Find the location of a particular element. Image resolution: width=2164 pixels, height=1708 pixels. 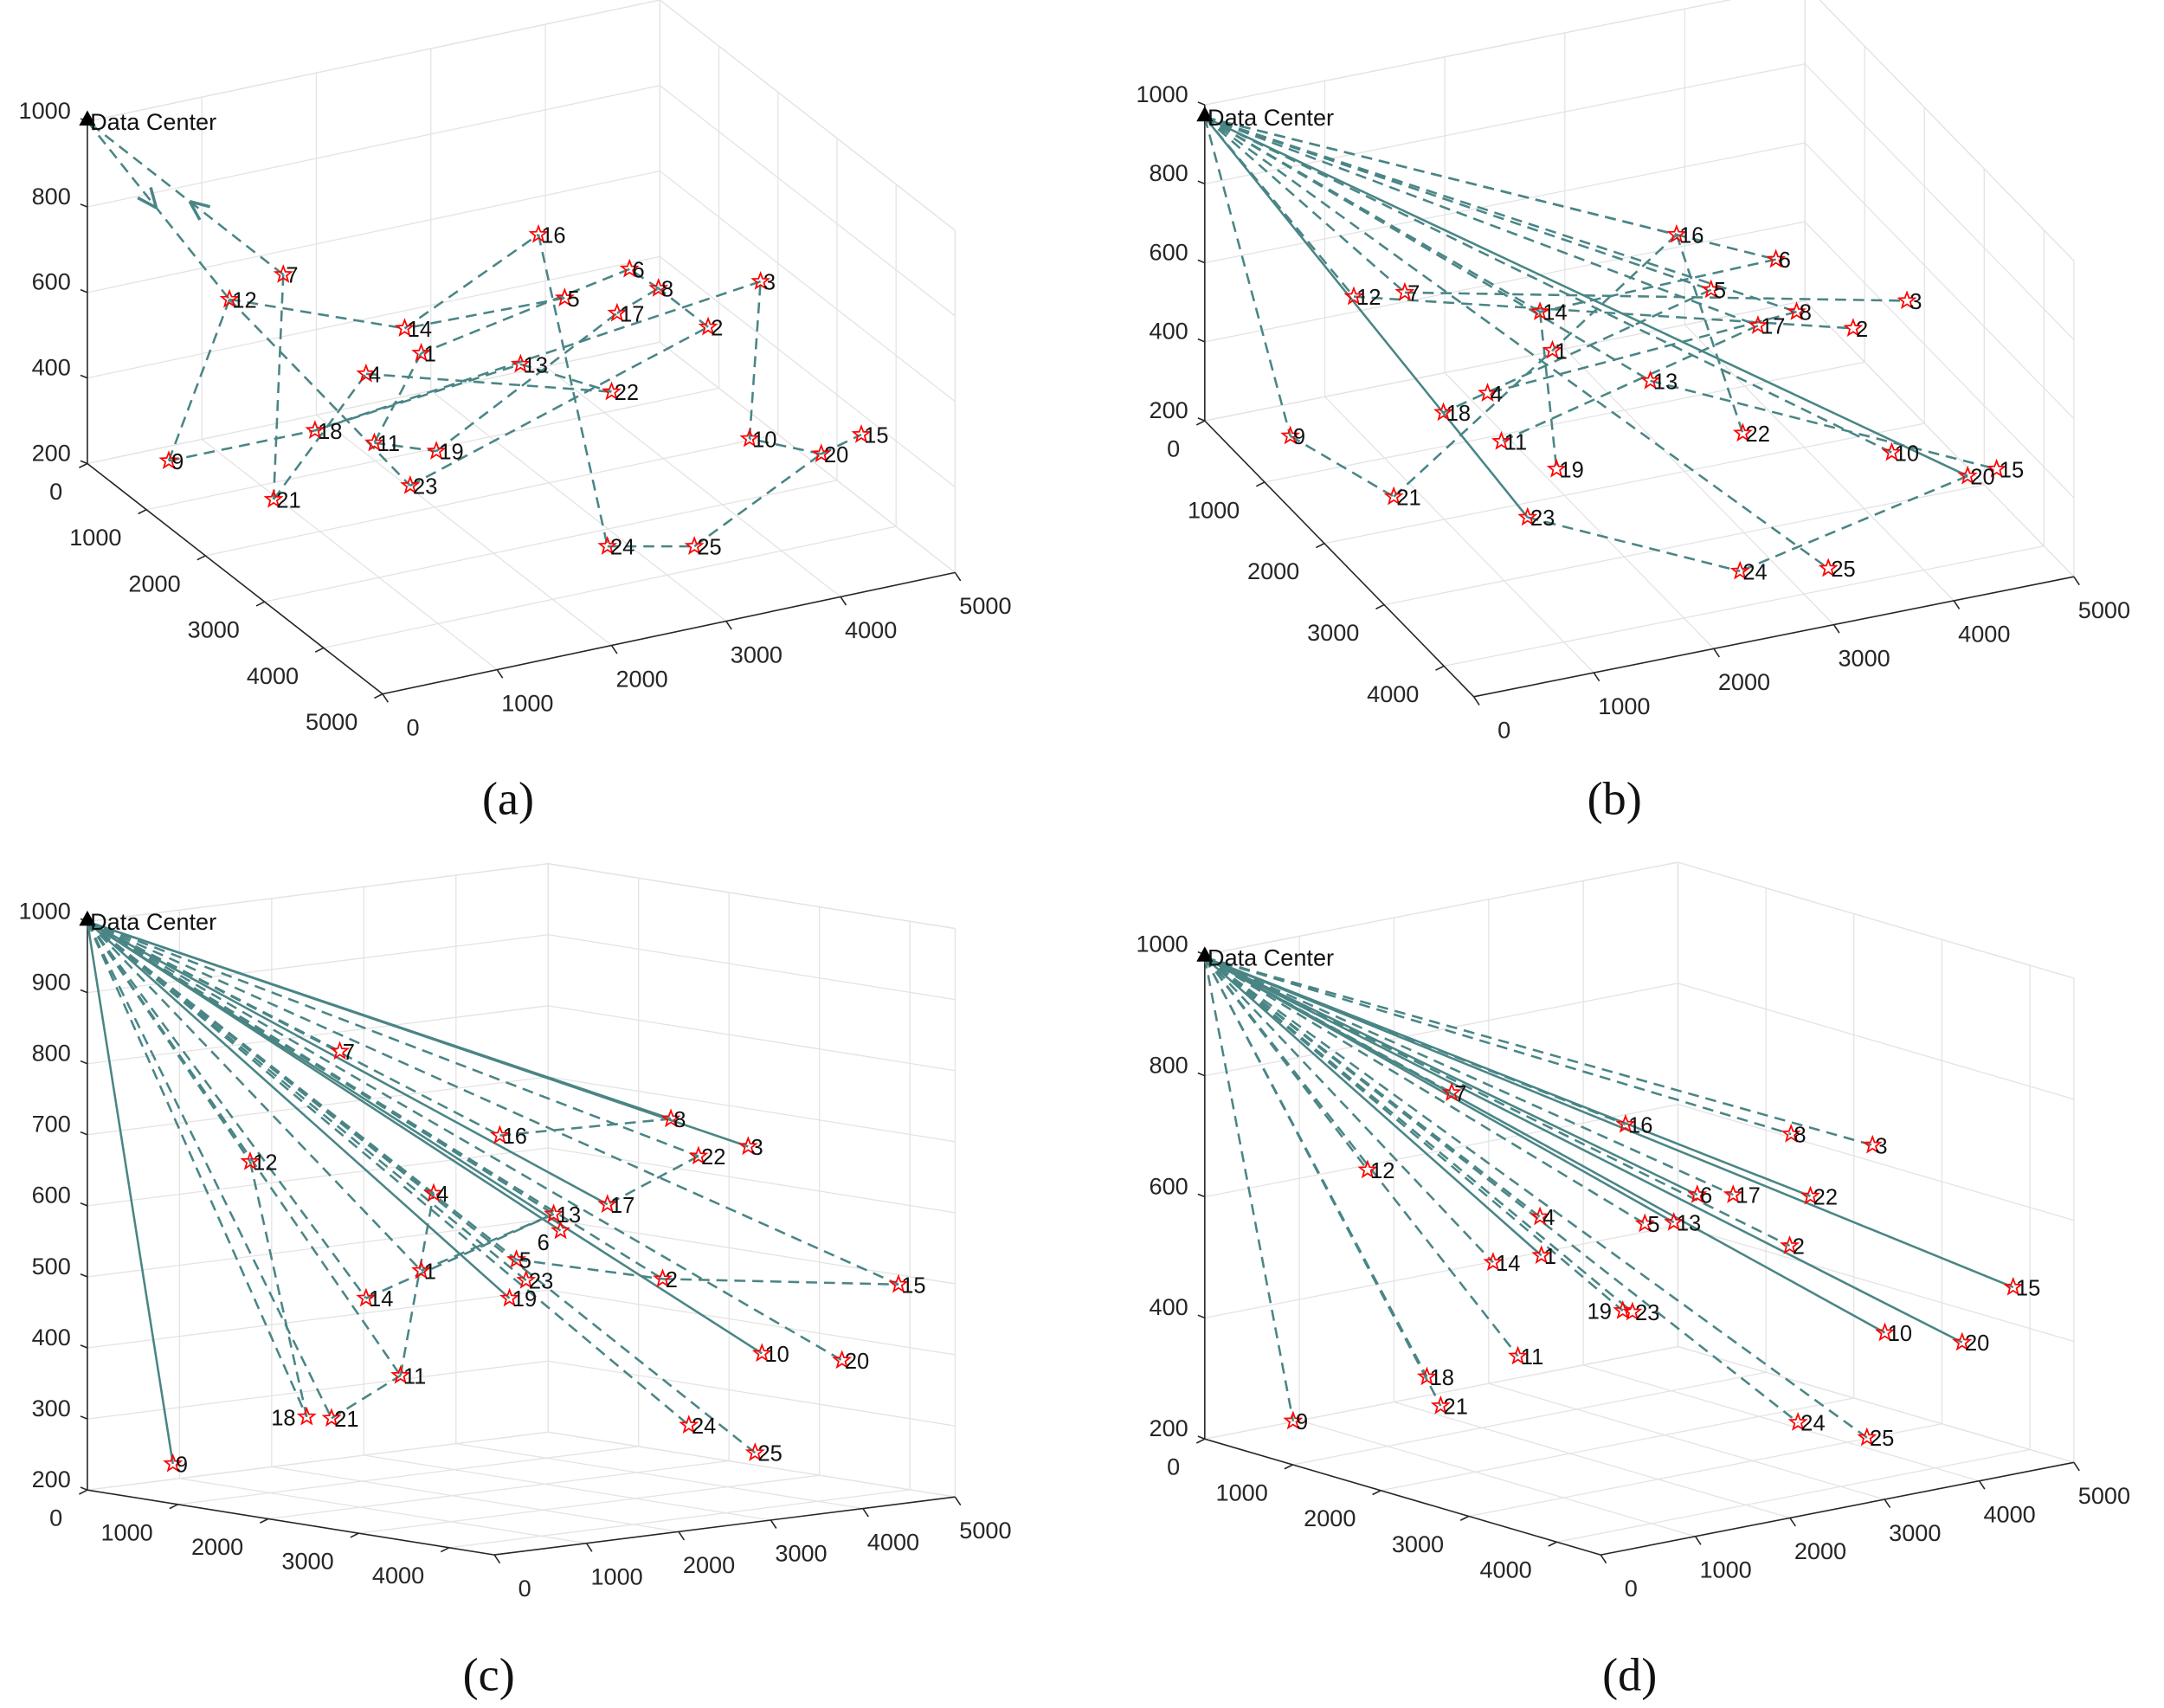

node-21: 21 is located at coordinates (340, 1420).